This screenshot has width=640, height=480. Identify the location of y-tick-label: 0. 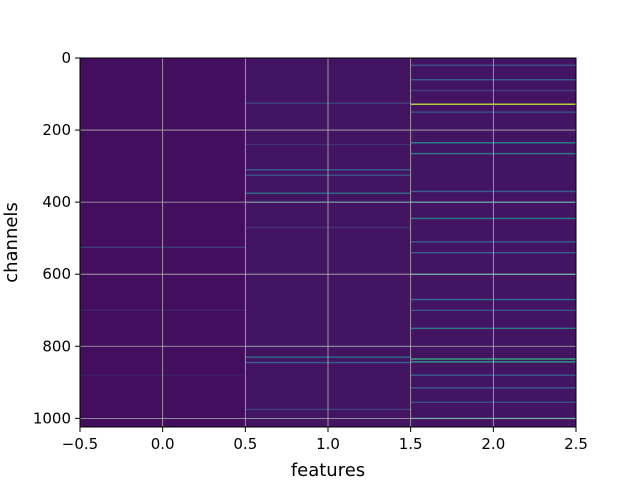
(66, 58).